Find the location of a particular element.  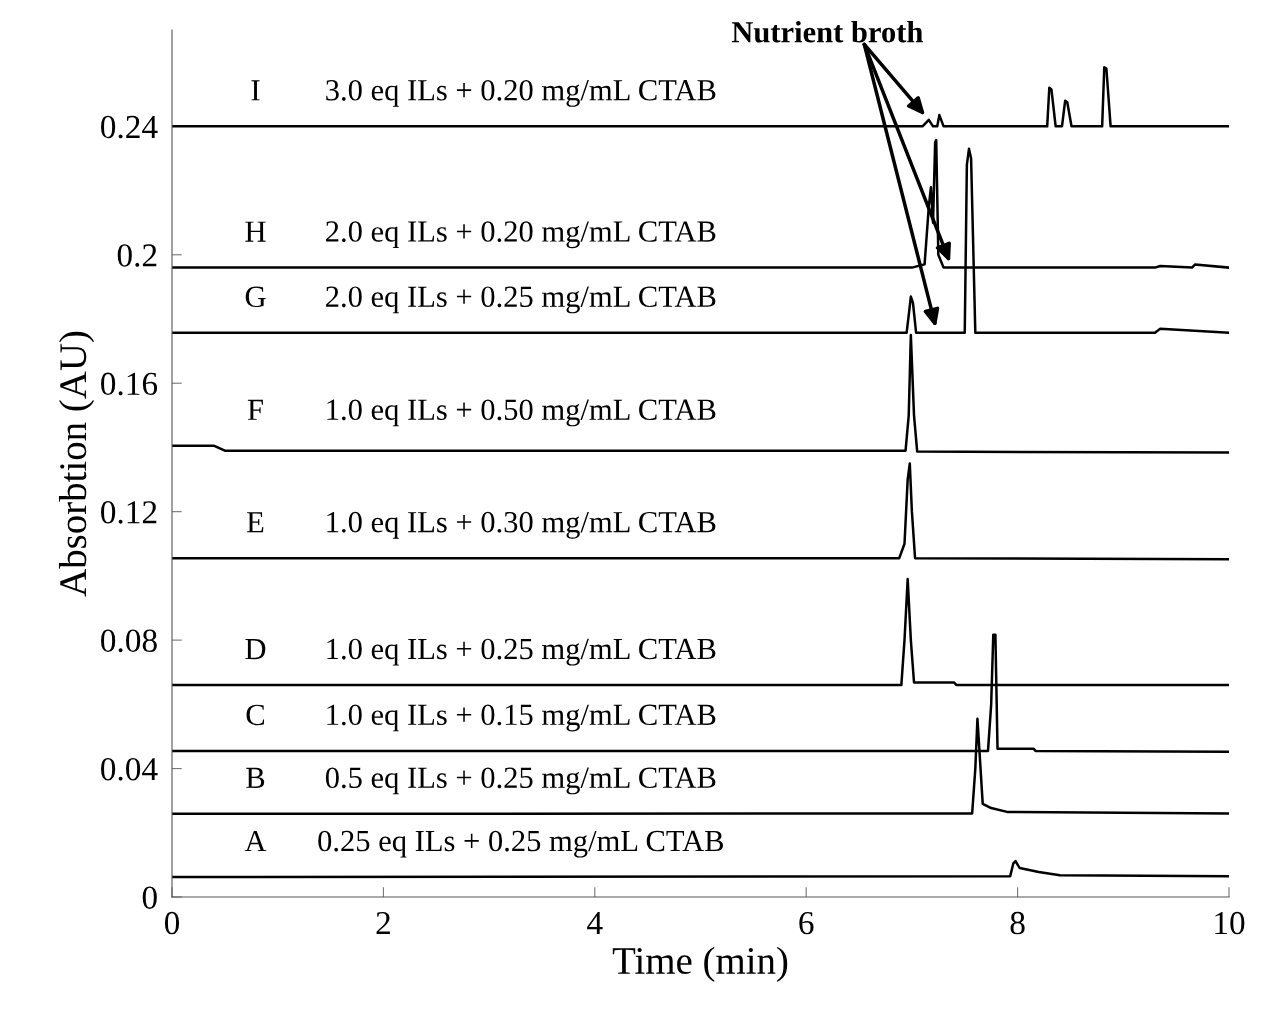

x-tick-label: 2 is located at coordinates (383, 923).